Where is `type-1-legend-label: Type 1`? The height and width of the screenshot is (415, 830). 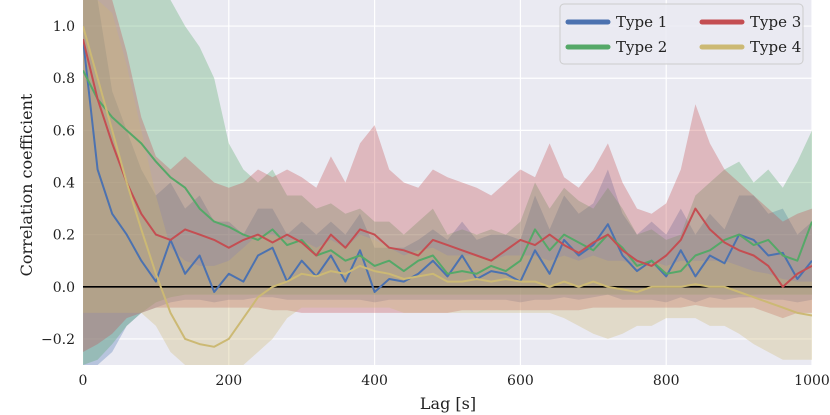
type-1-legend-label: Type 1 is located at coordinates (641, 22).